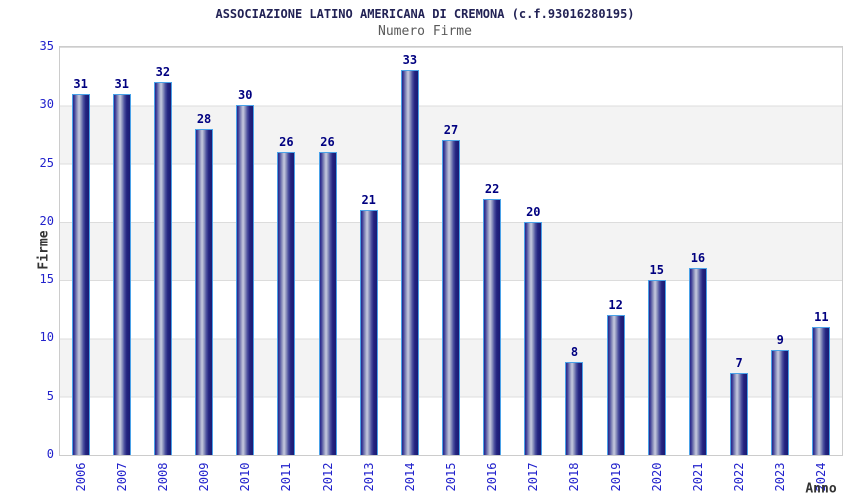  Describe the element at coordinates (821, 489) in the screenshot. I see `x-axis-label: Anno` at that location.